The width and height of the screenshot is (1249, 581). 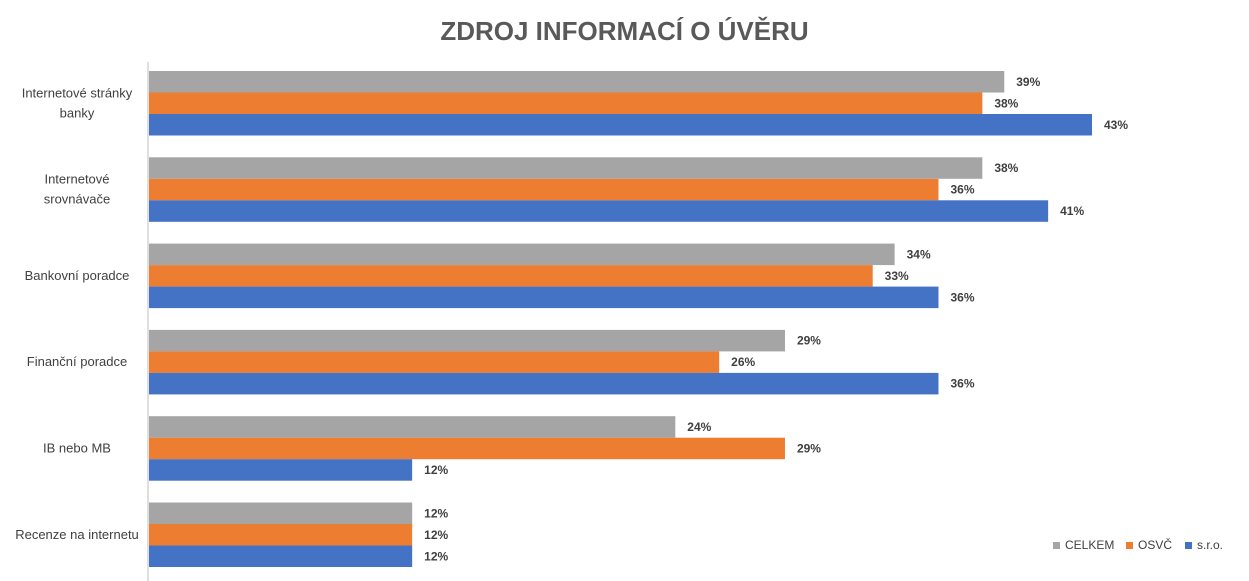 I want to click on category-label: Finanční poradce, so click(x=77, y=361).